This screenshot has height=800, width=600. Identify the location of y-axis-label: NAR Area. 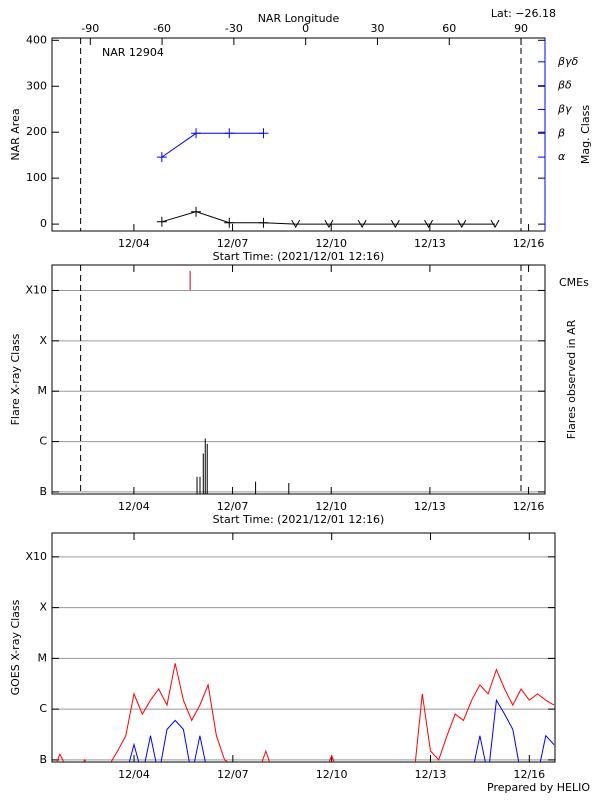
(15, 134).